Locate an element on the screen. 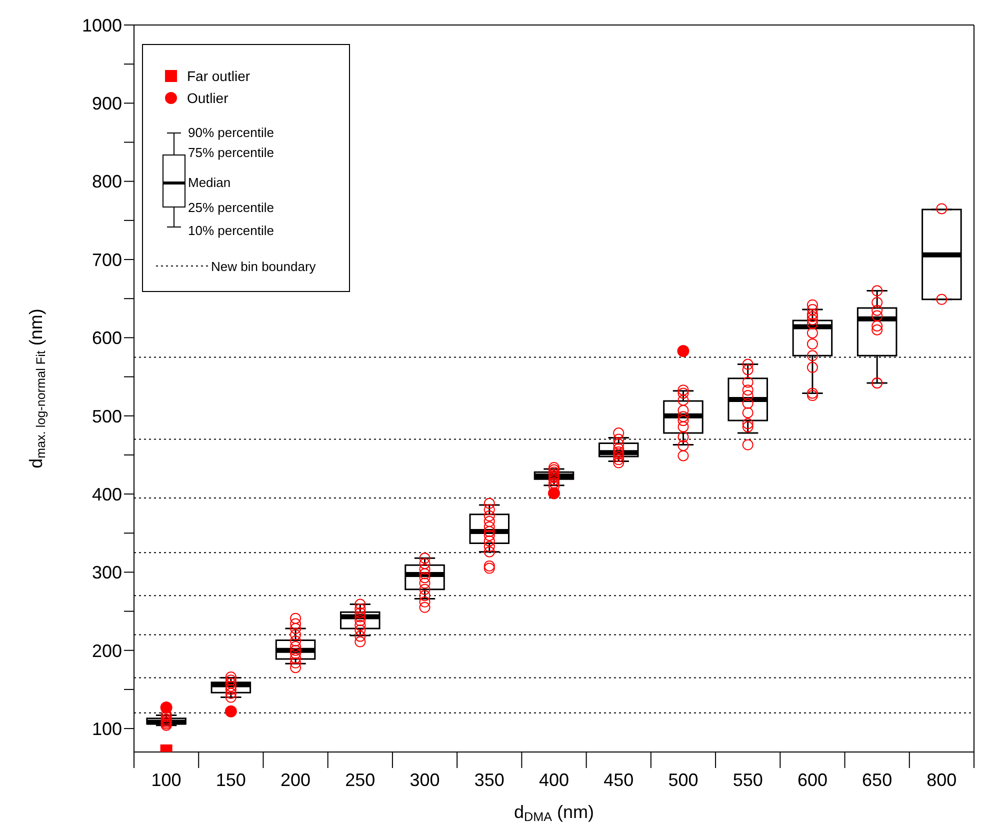  annotation: 75% percentile is located at coordinates (231, 152).